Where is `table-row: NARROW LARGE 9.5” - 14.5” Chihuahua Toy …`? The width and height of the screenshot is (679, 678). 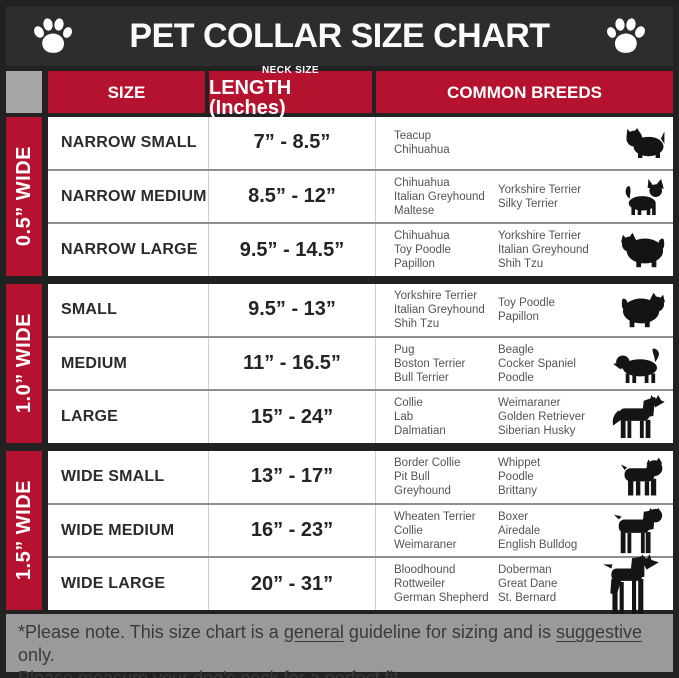 table-row: NARROW LARGE 9.5” - 14.5” Chihuahua Toy … is located at coordinates (360, 249).